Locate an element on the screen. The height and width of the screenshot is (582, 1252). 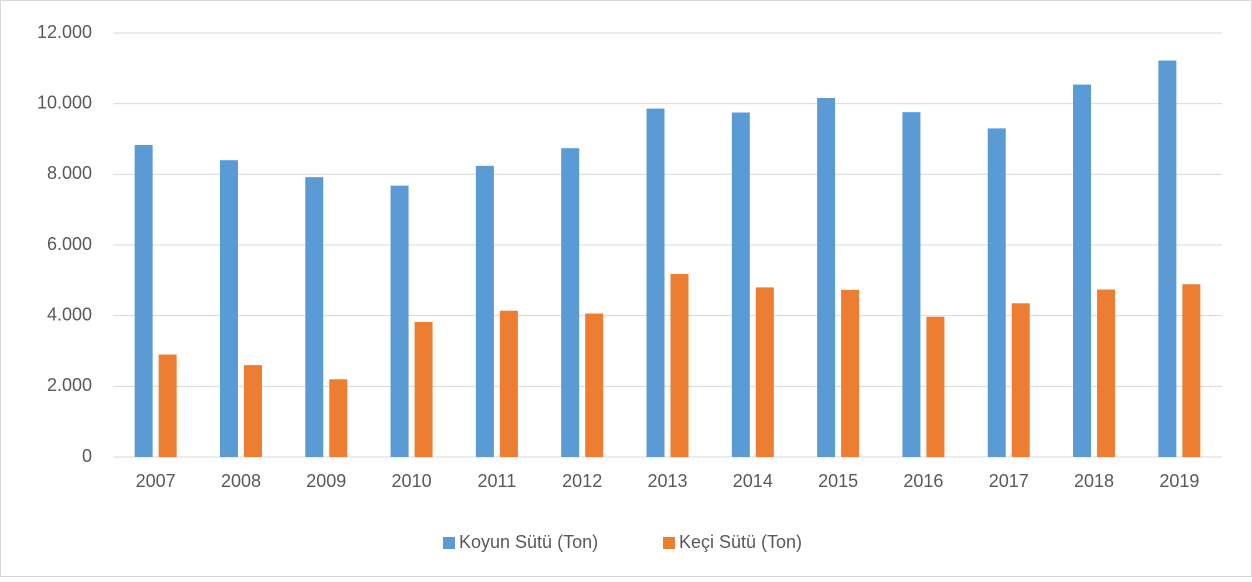
y-tick-label: 8.000 is located at coordinates (69, 173).